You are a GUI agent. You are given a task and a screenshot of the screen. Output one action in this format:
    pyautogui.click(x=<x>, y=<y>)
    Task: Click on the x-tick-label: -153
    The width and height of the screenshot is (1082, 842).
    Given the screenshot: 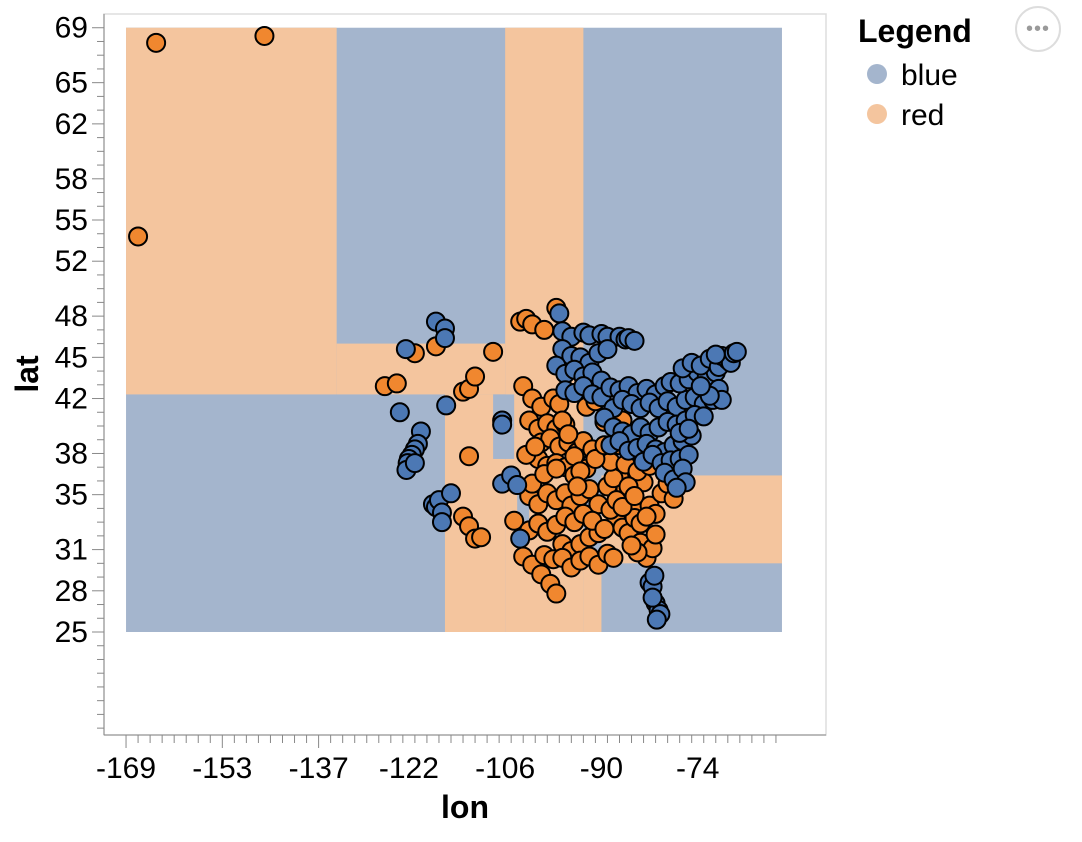 What is the action you would take?
    pyautogui.click(x=222, y=768)
    